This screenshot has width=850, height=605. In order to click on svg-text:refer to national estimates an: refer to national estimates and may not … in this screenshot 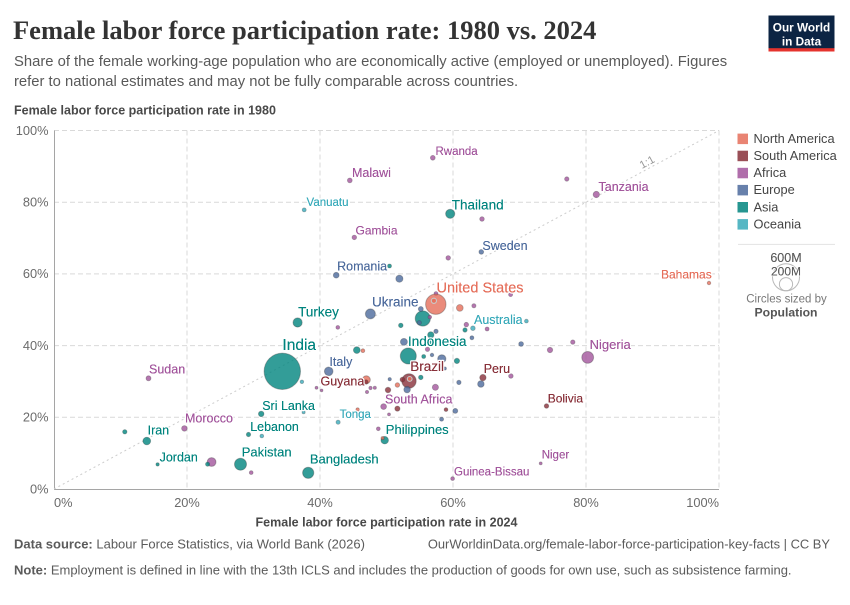, I will do `click(266, 82)`.